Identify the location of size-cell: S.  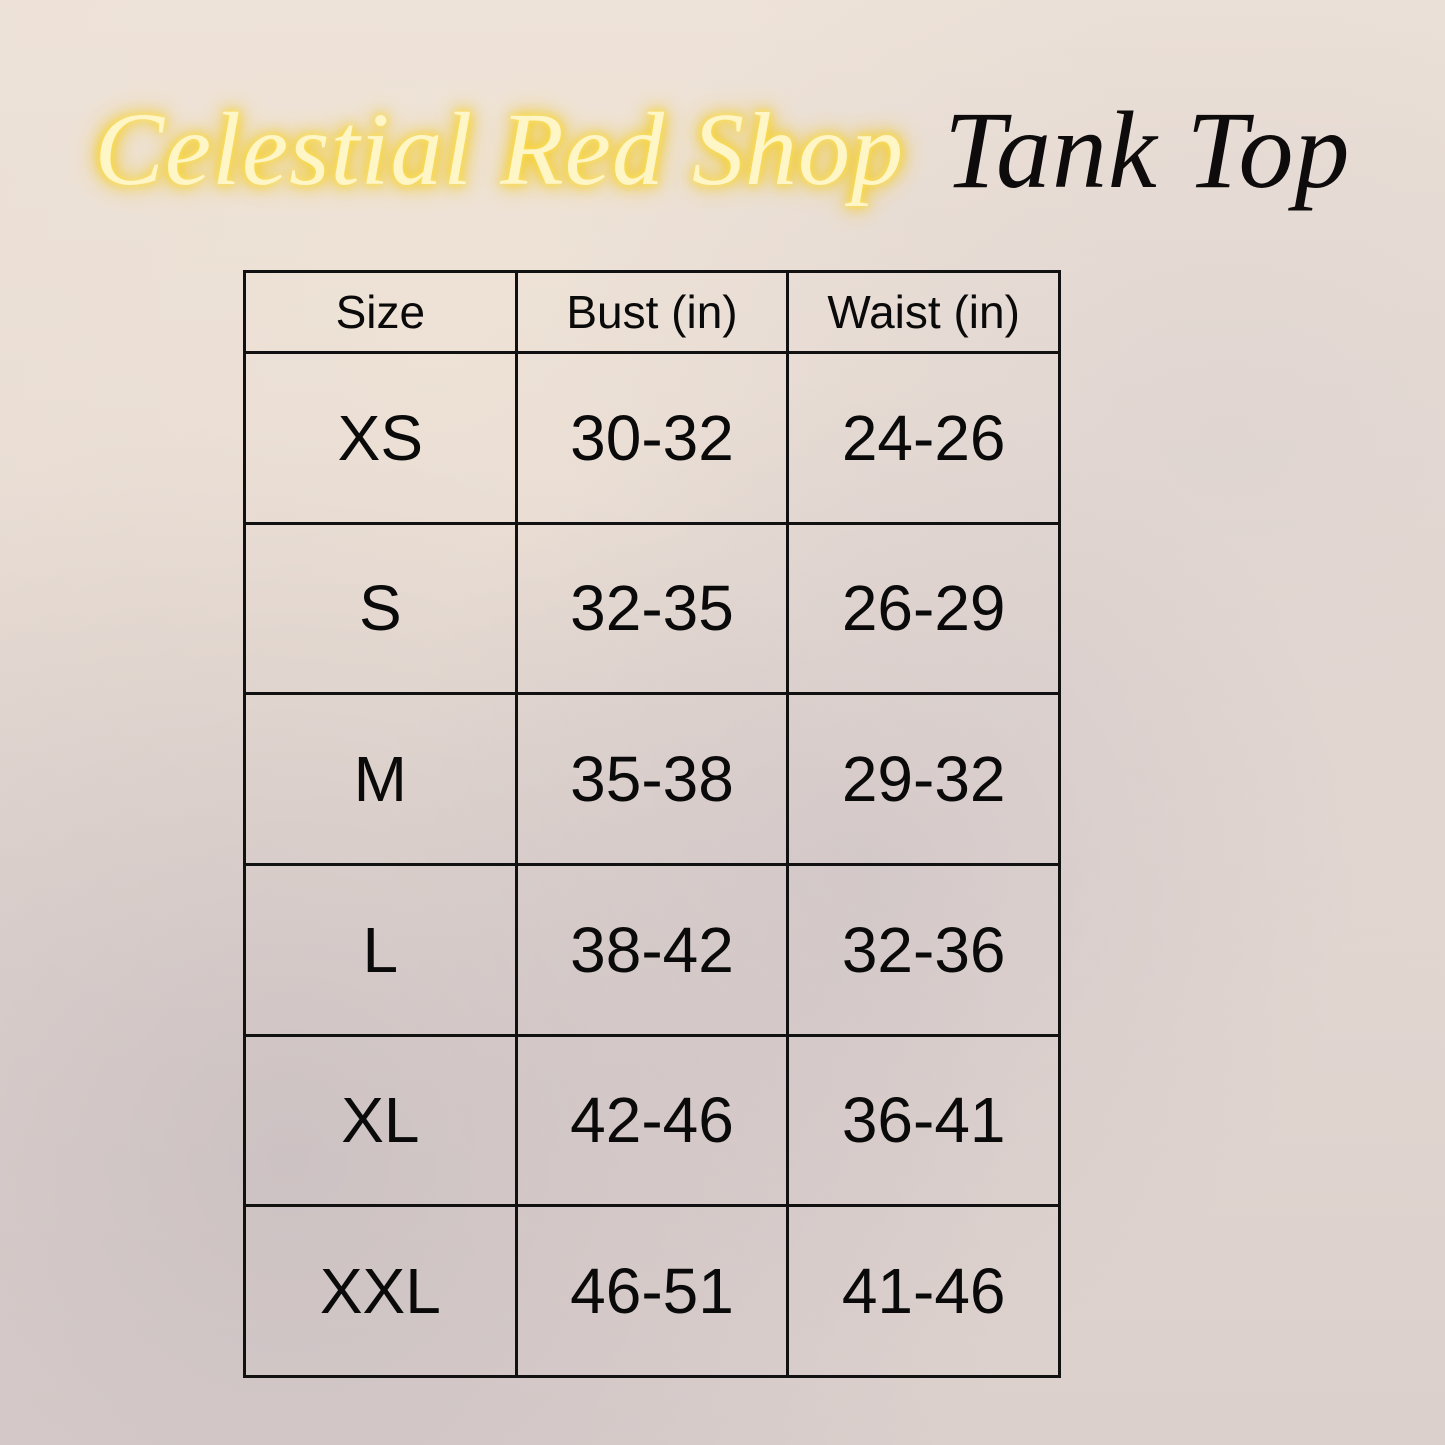
(380, 608).